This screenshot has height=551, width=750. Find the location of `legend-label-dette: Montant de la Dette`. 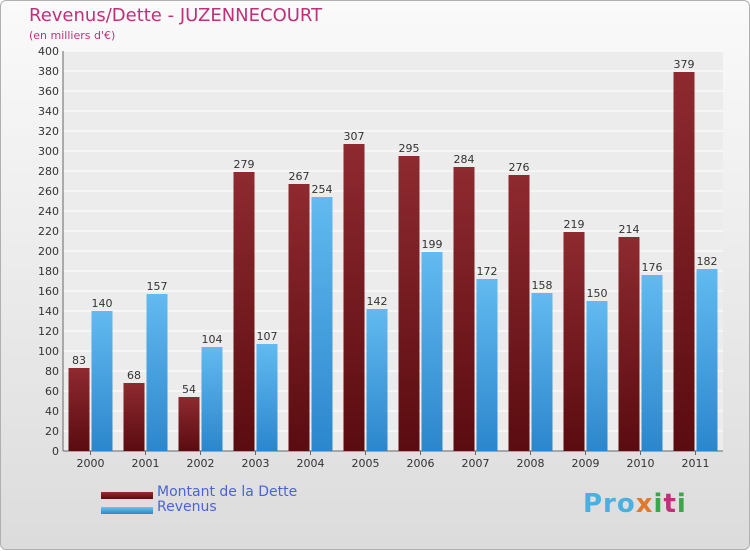

legend-label-dette: Montant de la Dette is located at coordinates (227, 492).